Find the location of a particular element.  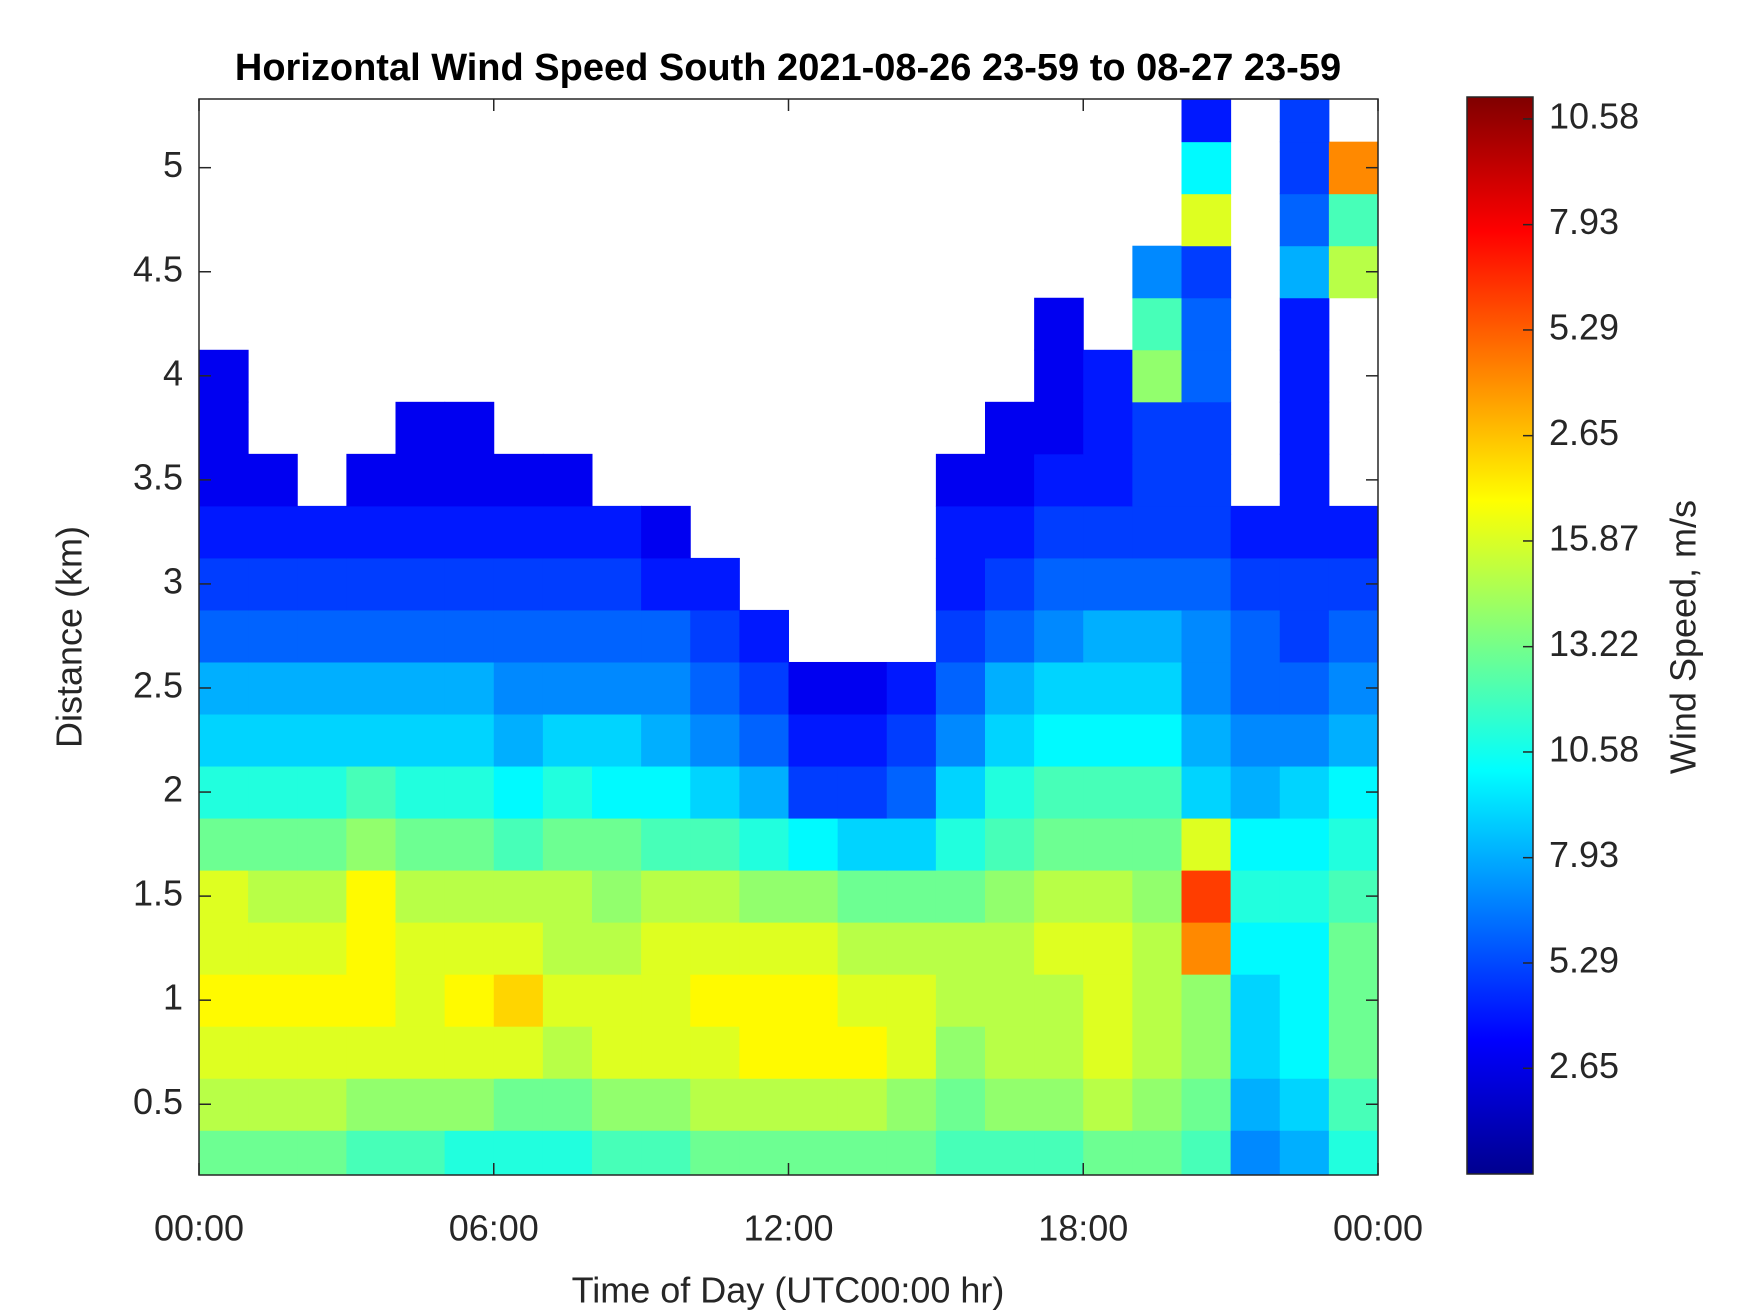

colorbar-tick-label: 5.29 is located at coordinates (1584, 960).